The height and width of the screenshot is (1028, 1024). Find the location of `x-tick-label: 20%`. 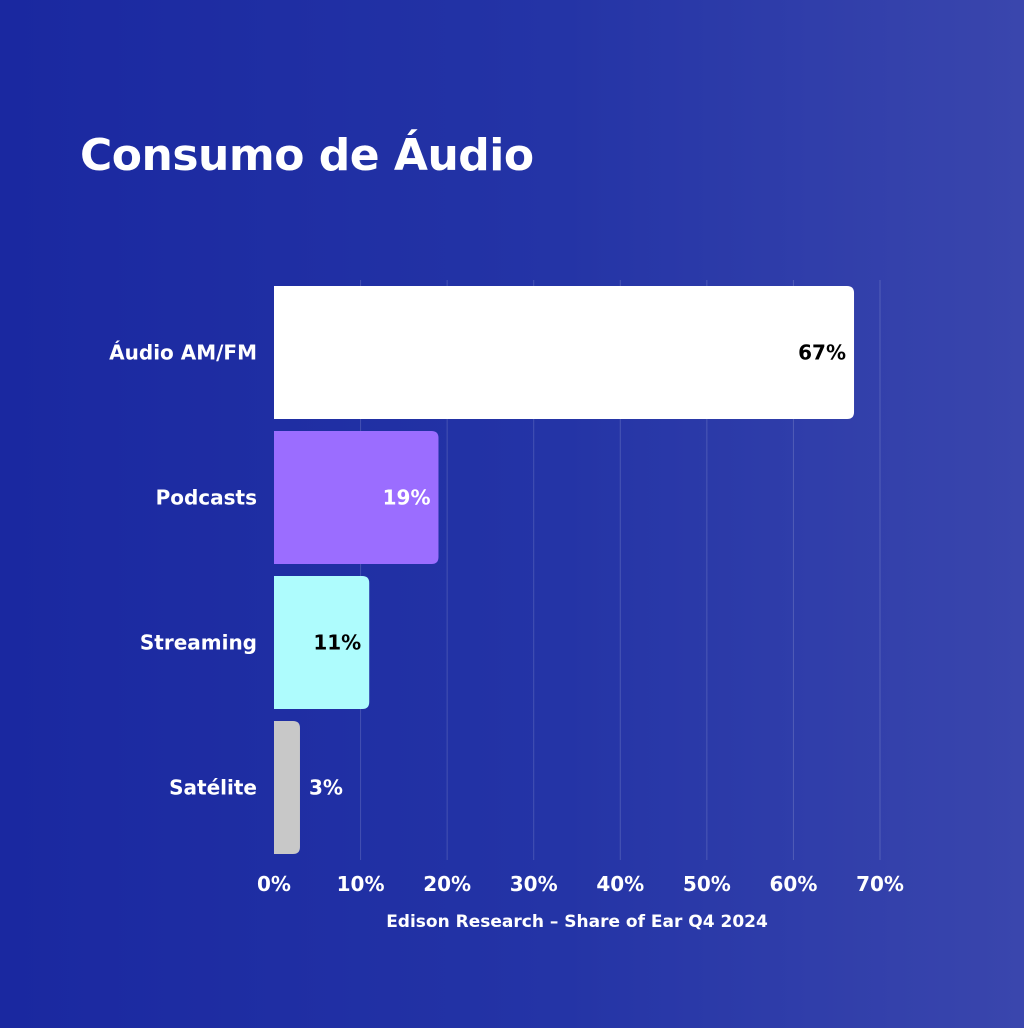

x-tick-label: 20% is located at coordinates (447, 884).